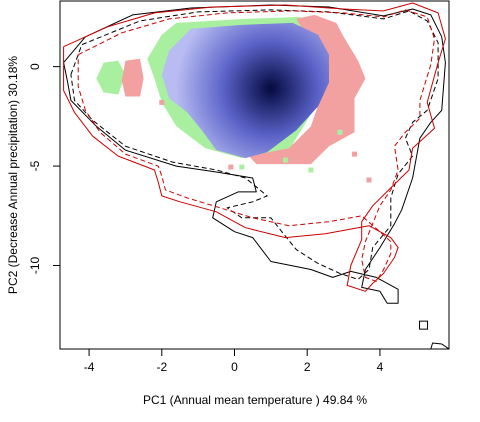 This screenshot has height=422, width=480. I want to click on y-tick-label: 0, so click(35, 66).